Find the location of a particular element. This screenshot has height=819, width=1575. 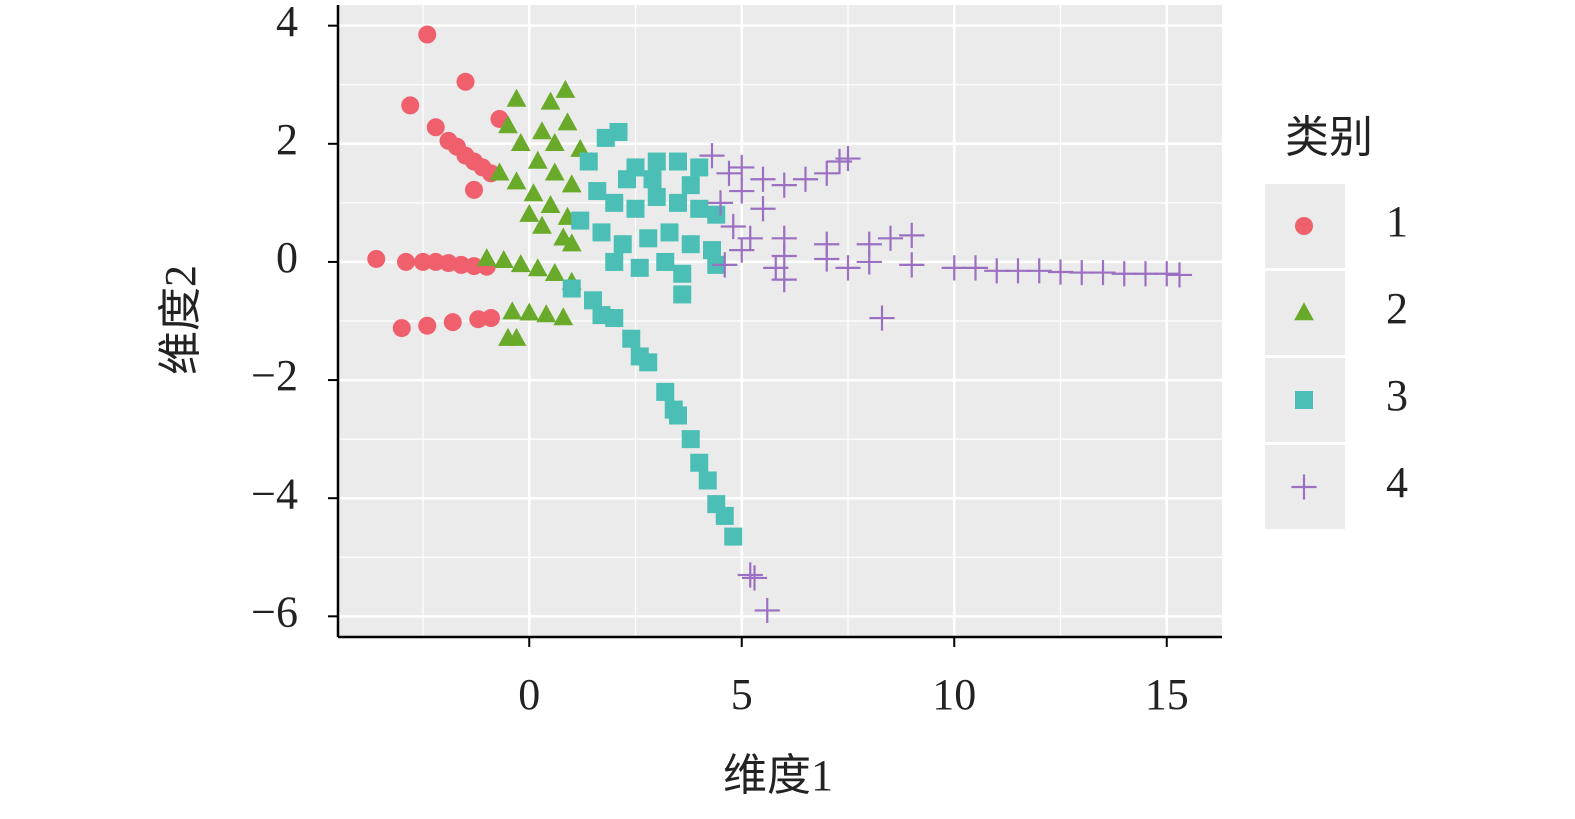

x-tick-label: 5 is located at coordinates (742, 694).